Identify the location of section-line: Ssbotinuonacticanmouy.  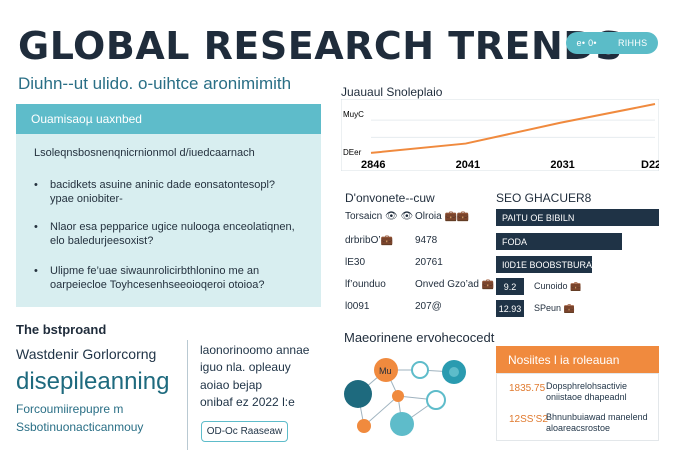
(80, 427).